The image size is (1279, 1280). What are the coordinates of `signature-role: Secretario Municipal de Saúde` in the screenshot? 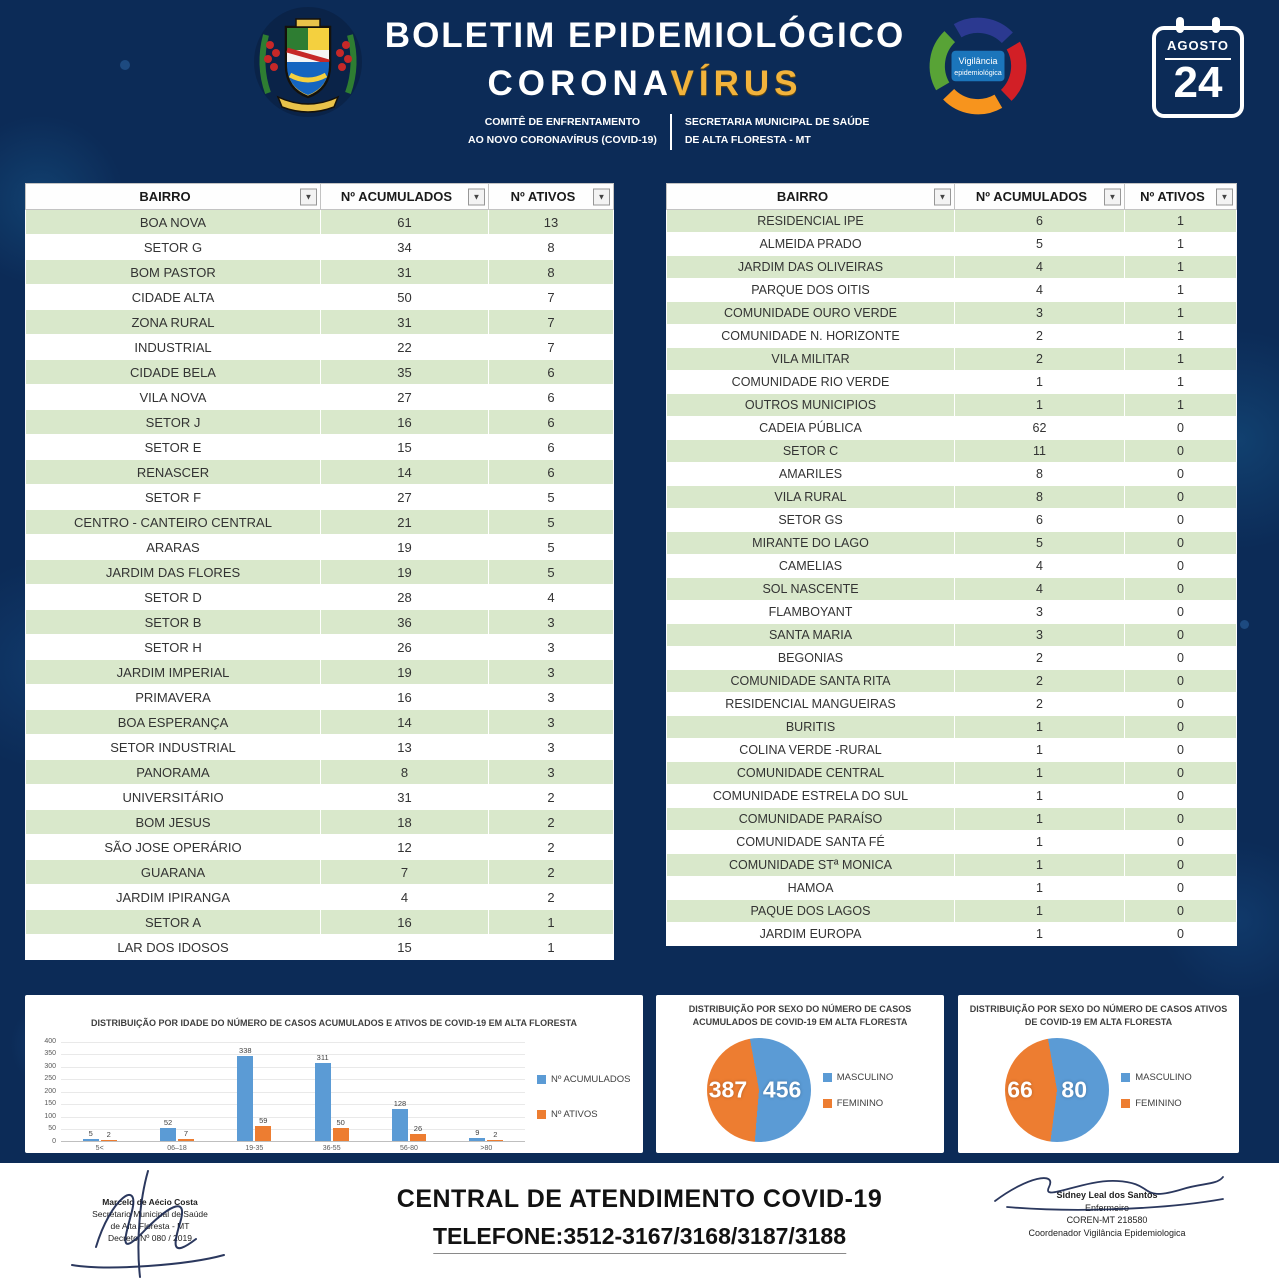 It's located at (150, 1213).